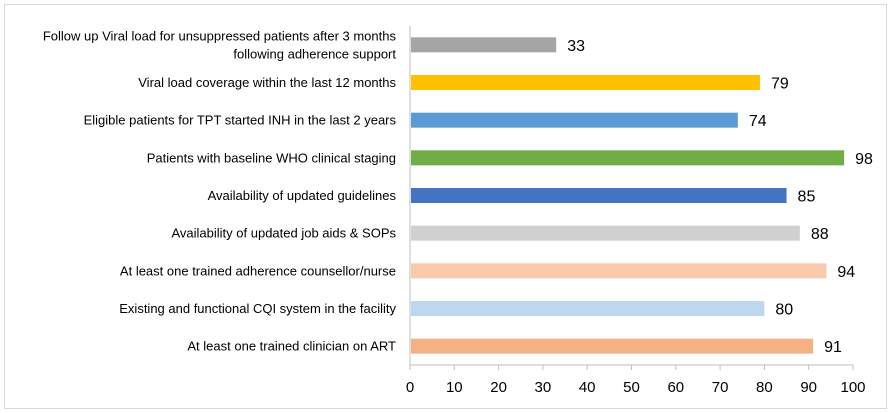  What do you see at coordinates (807, 197) in the screenshot?
I see `data-label: 85` at bounding box center [807, 197].